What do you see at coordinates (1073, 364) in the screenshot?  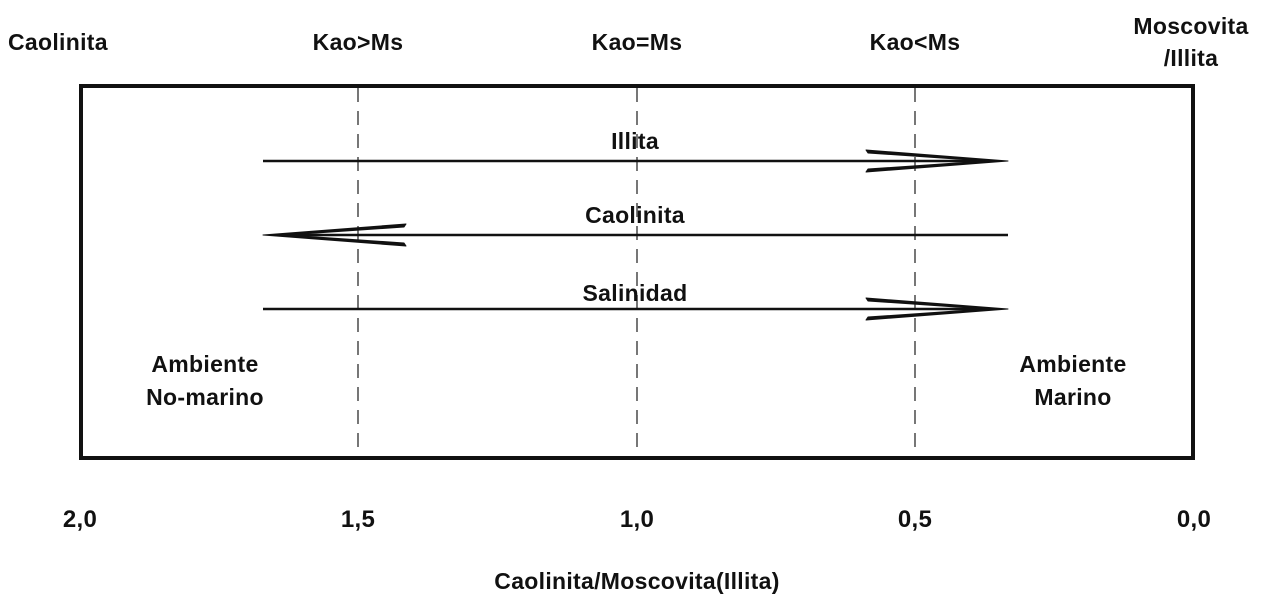 I see `label-ambiente-marino-line1: Ambiente` at bounding box center [1073, 364].